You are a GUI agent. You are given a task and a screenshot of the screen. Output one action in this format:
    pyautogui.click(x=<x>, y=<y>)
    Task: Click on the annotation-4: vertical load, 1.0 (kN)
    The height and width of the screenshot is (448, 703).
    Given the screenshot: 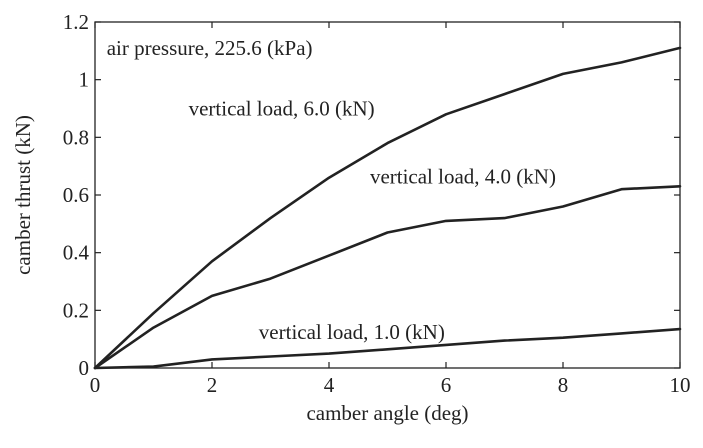 What is the action you would take?
    pyautogui.click(x=352, y=332)
    